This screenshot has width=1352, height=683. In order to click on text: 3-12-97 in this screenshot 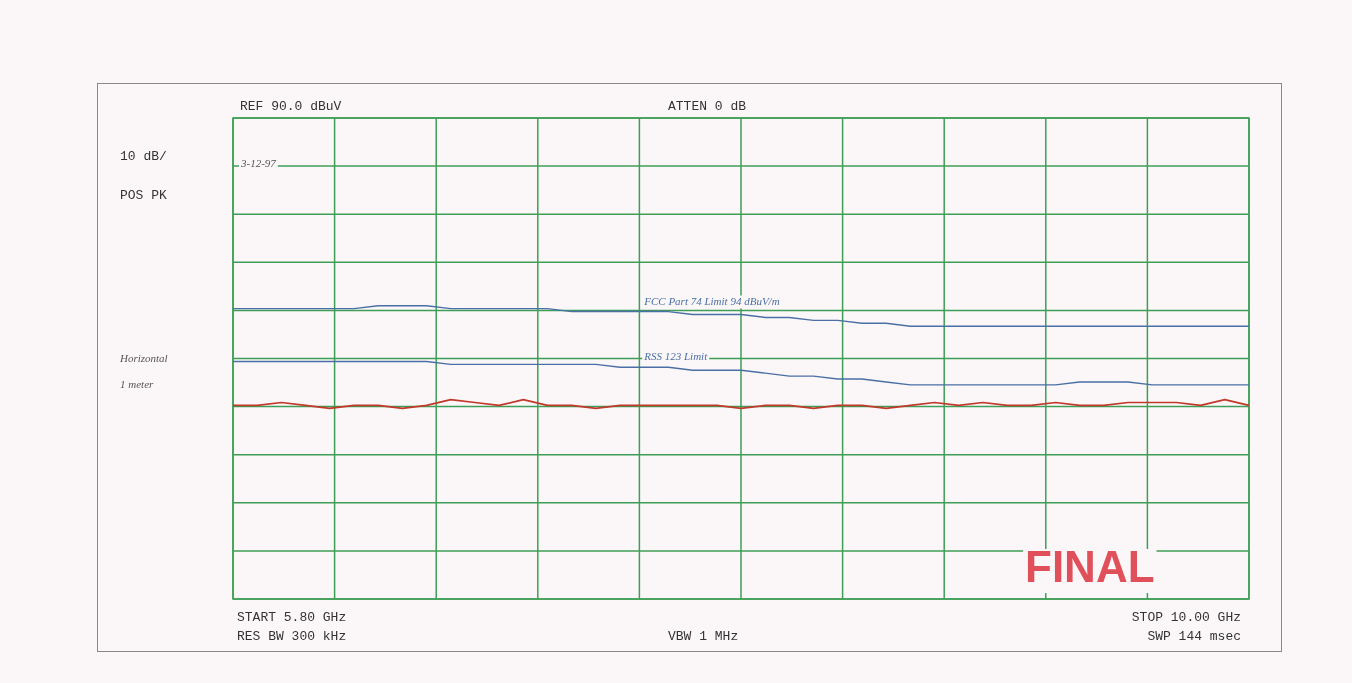, I will do `click(258, 163)`.